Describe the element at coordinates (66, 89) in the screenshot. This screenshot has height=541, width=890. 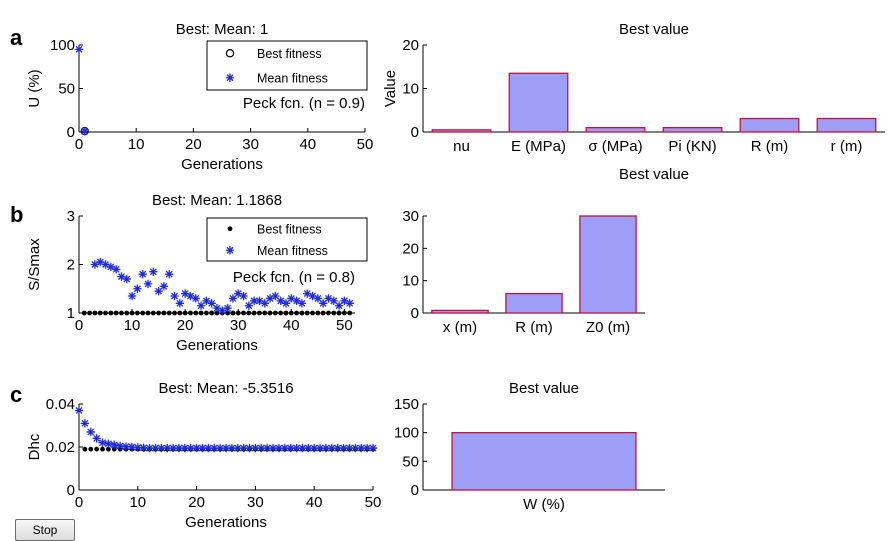
I see `y-tick-label: 50` at that location.